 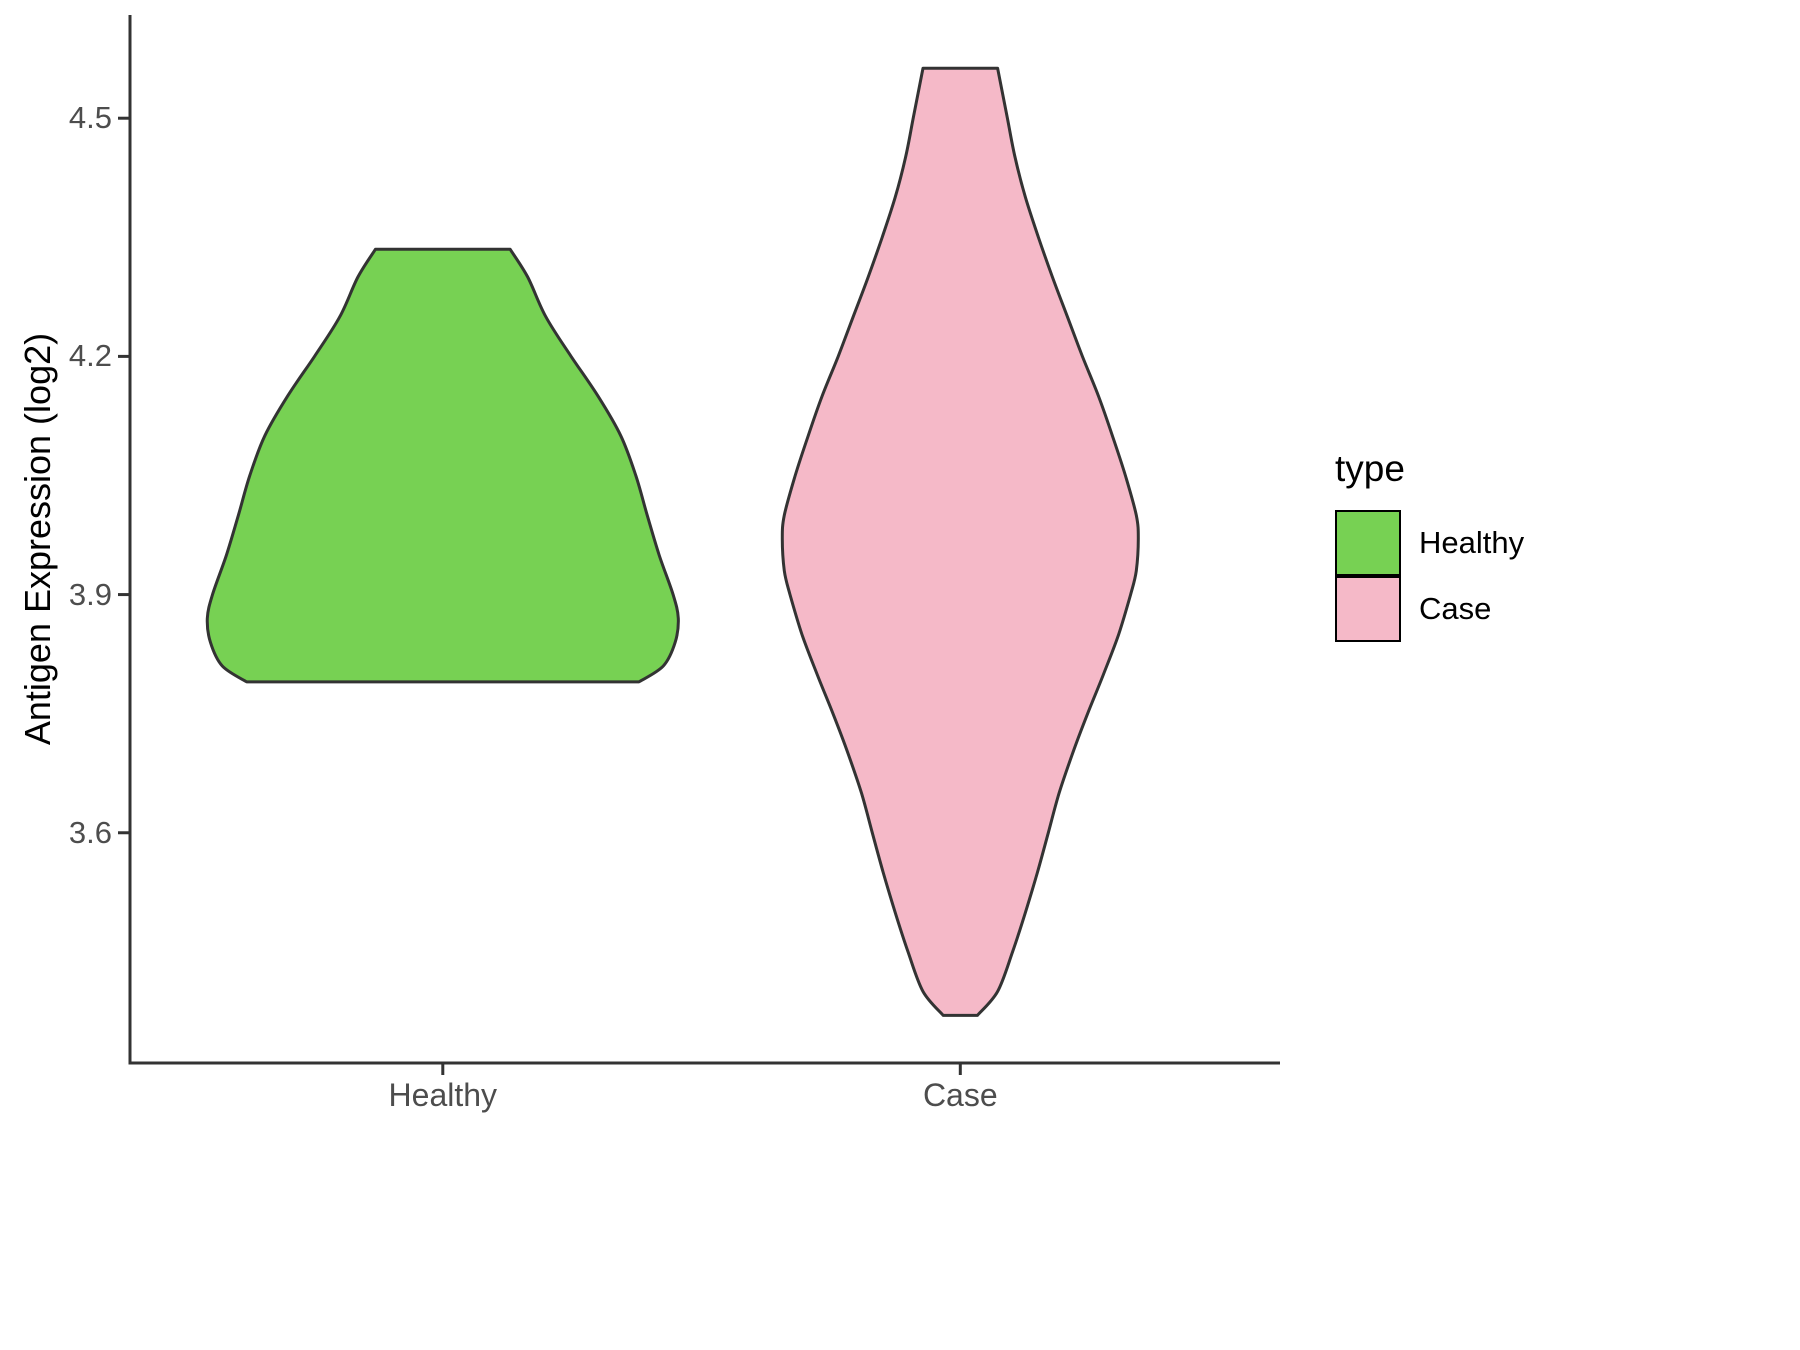 What do you see at coordinates (443, 1095) in the screenshot?
I see `x-category-label: Healthy` at bounding box center [443, 1095].